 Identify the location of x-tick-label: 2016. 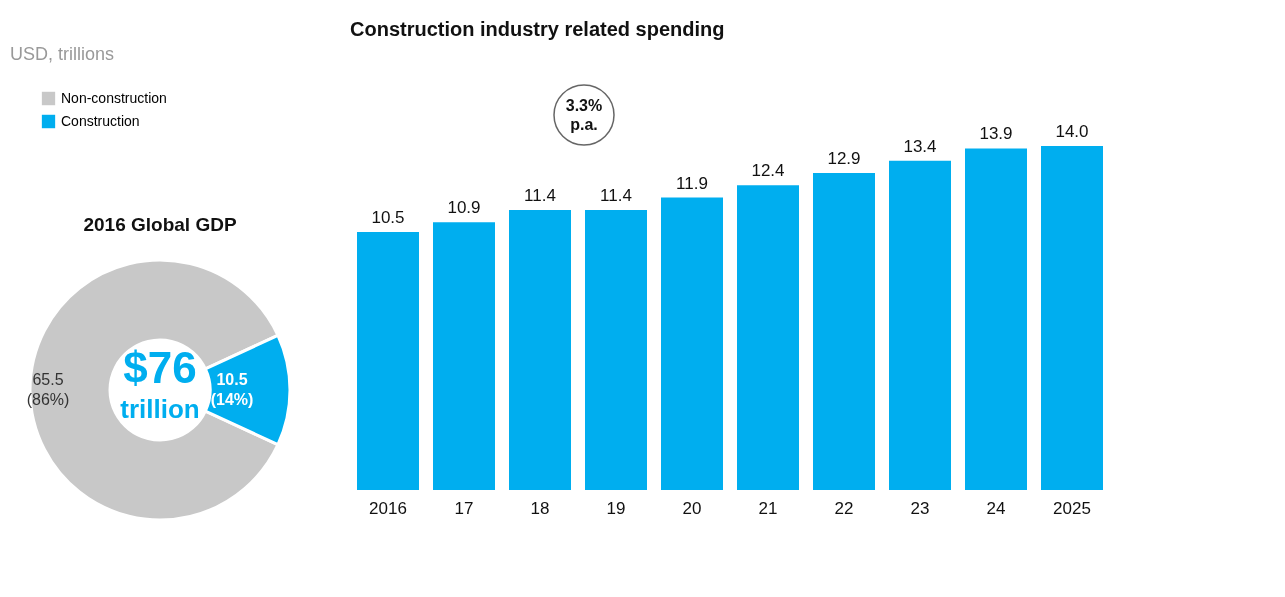
(388, 508).